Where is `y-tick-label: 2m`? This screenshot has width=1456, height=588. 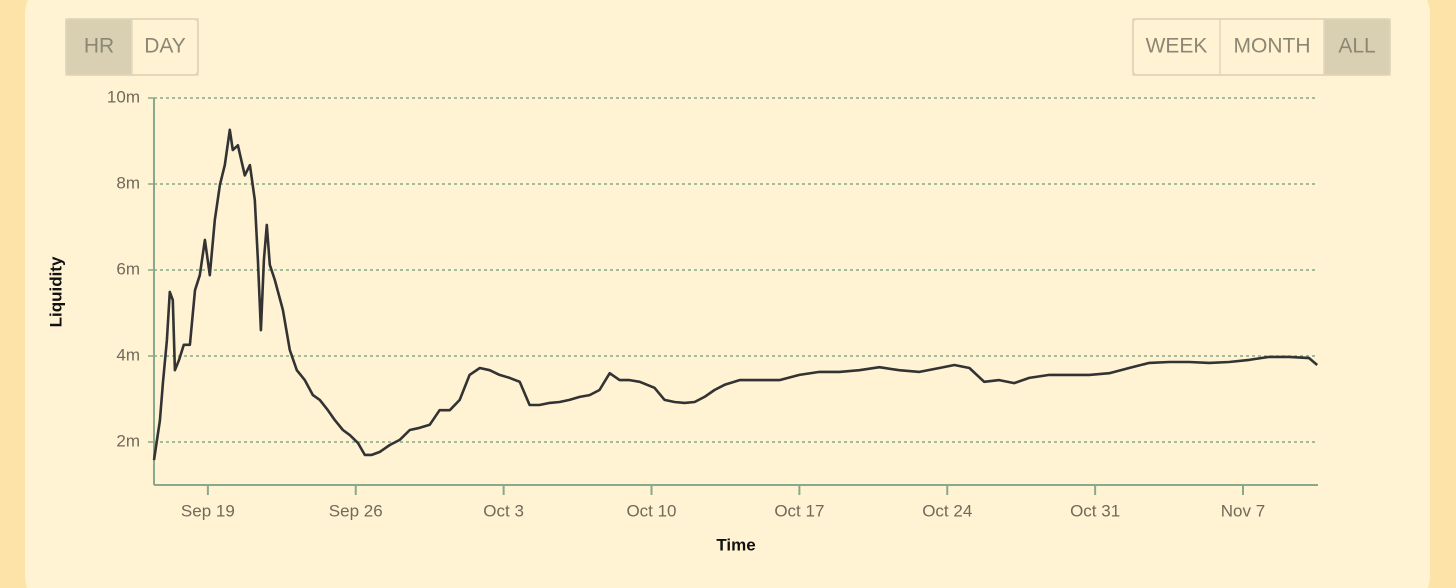
y-tick-label: 2m is located at coordinates (128, 440).